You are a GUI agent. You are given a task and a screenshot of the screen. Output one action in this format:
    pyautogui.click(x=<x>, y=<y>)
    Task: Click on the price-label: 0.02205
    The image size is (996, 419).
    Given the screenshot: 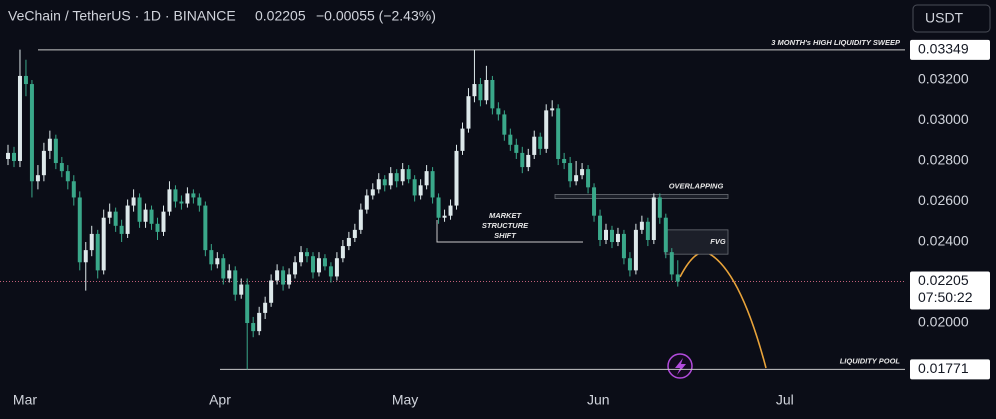 What is the action you would take?
    pyautogui.click(x=943, y=280)
    